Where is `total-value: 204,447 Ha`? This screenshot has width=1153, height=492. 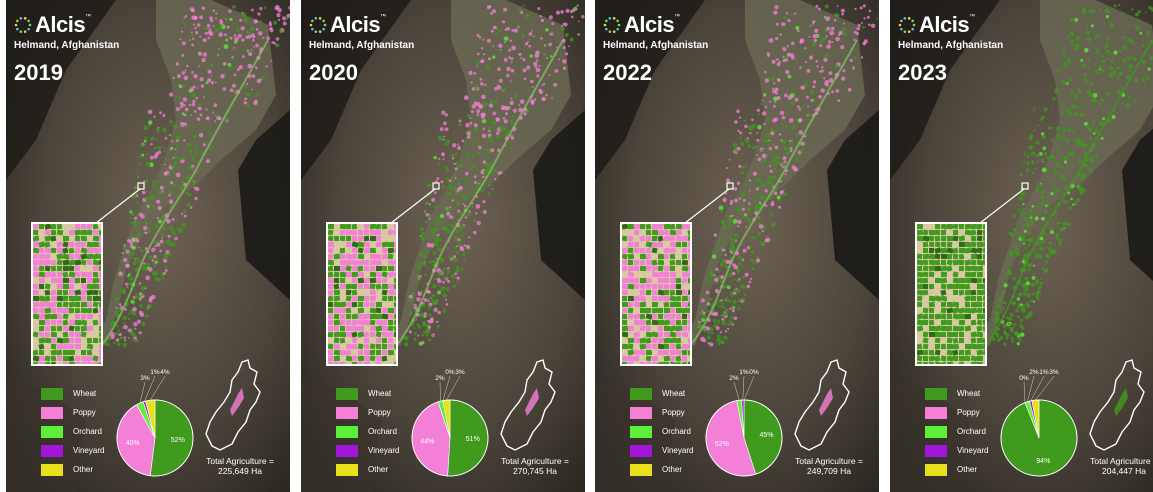
total-value: 204,447 Ha is located at coordinates (1124, 471).